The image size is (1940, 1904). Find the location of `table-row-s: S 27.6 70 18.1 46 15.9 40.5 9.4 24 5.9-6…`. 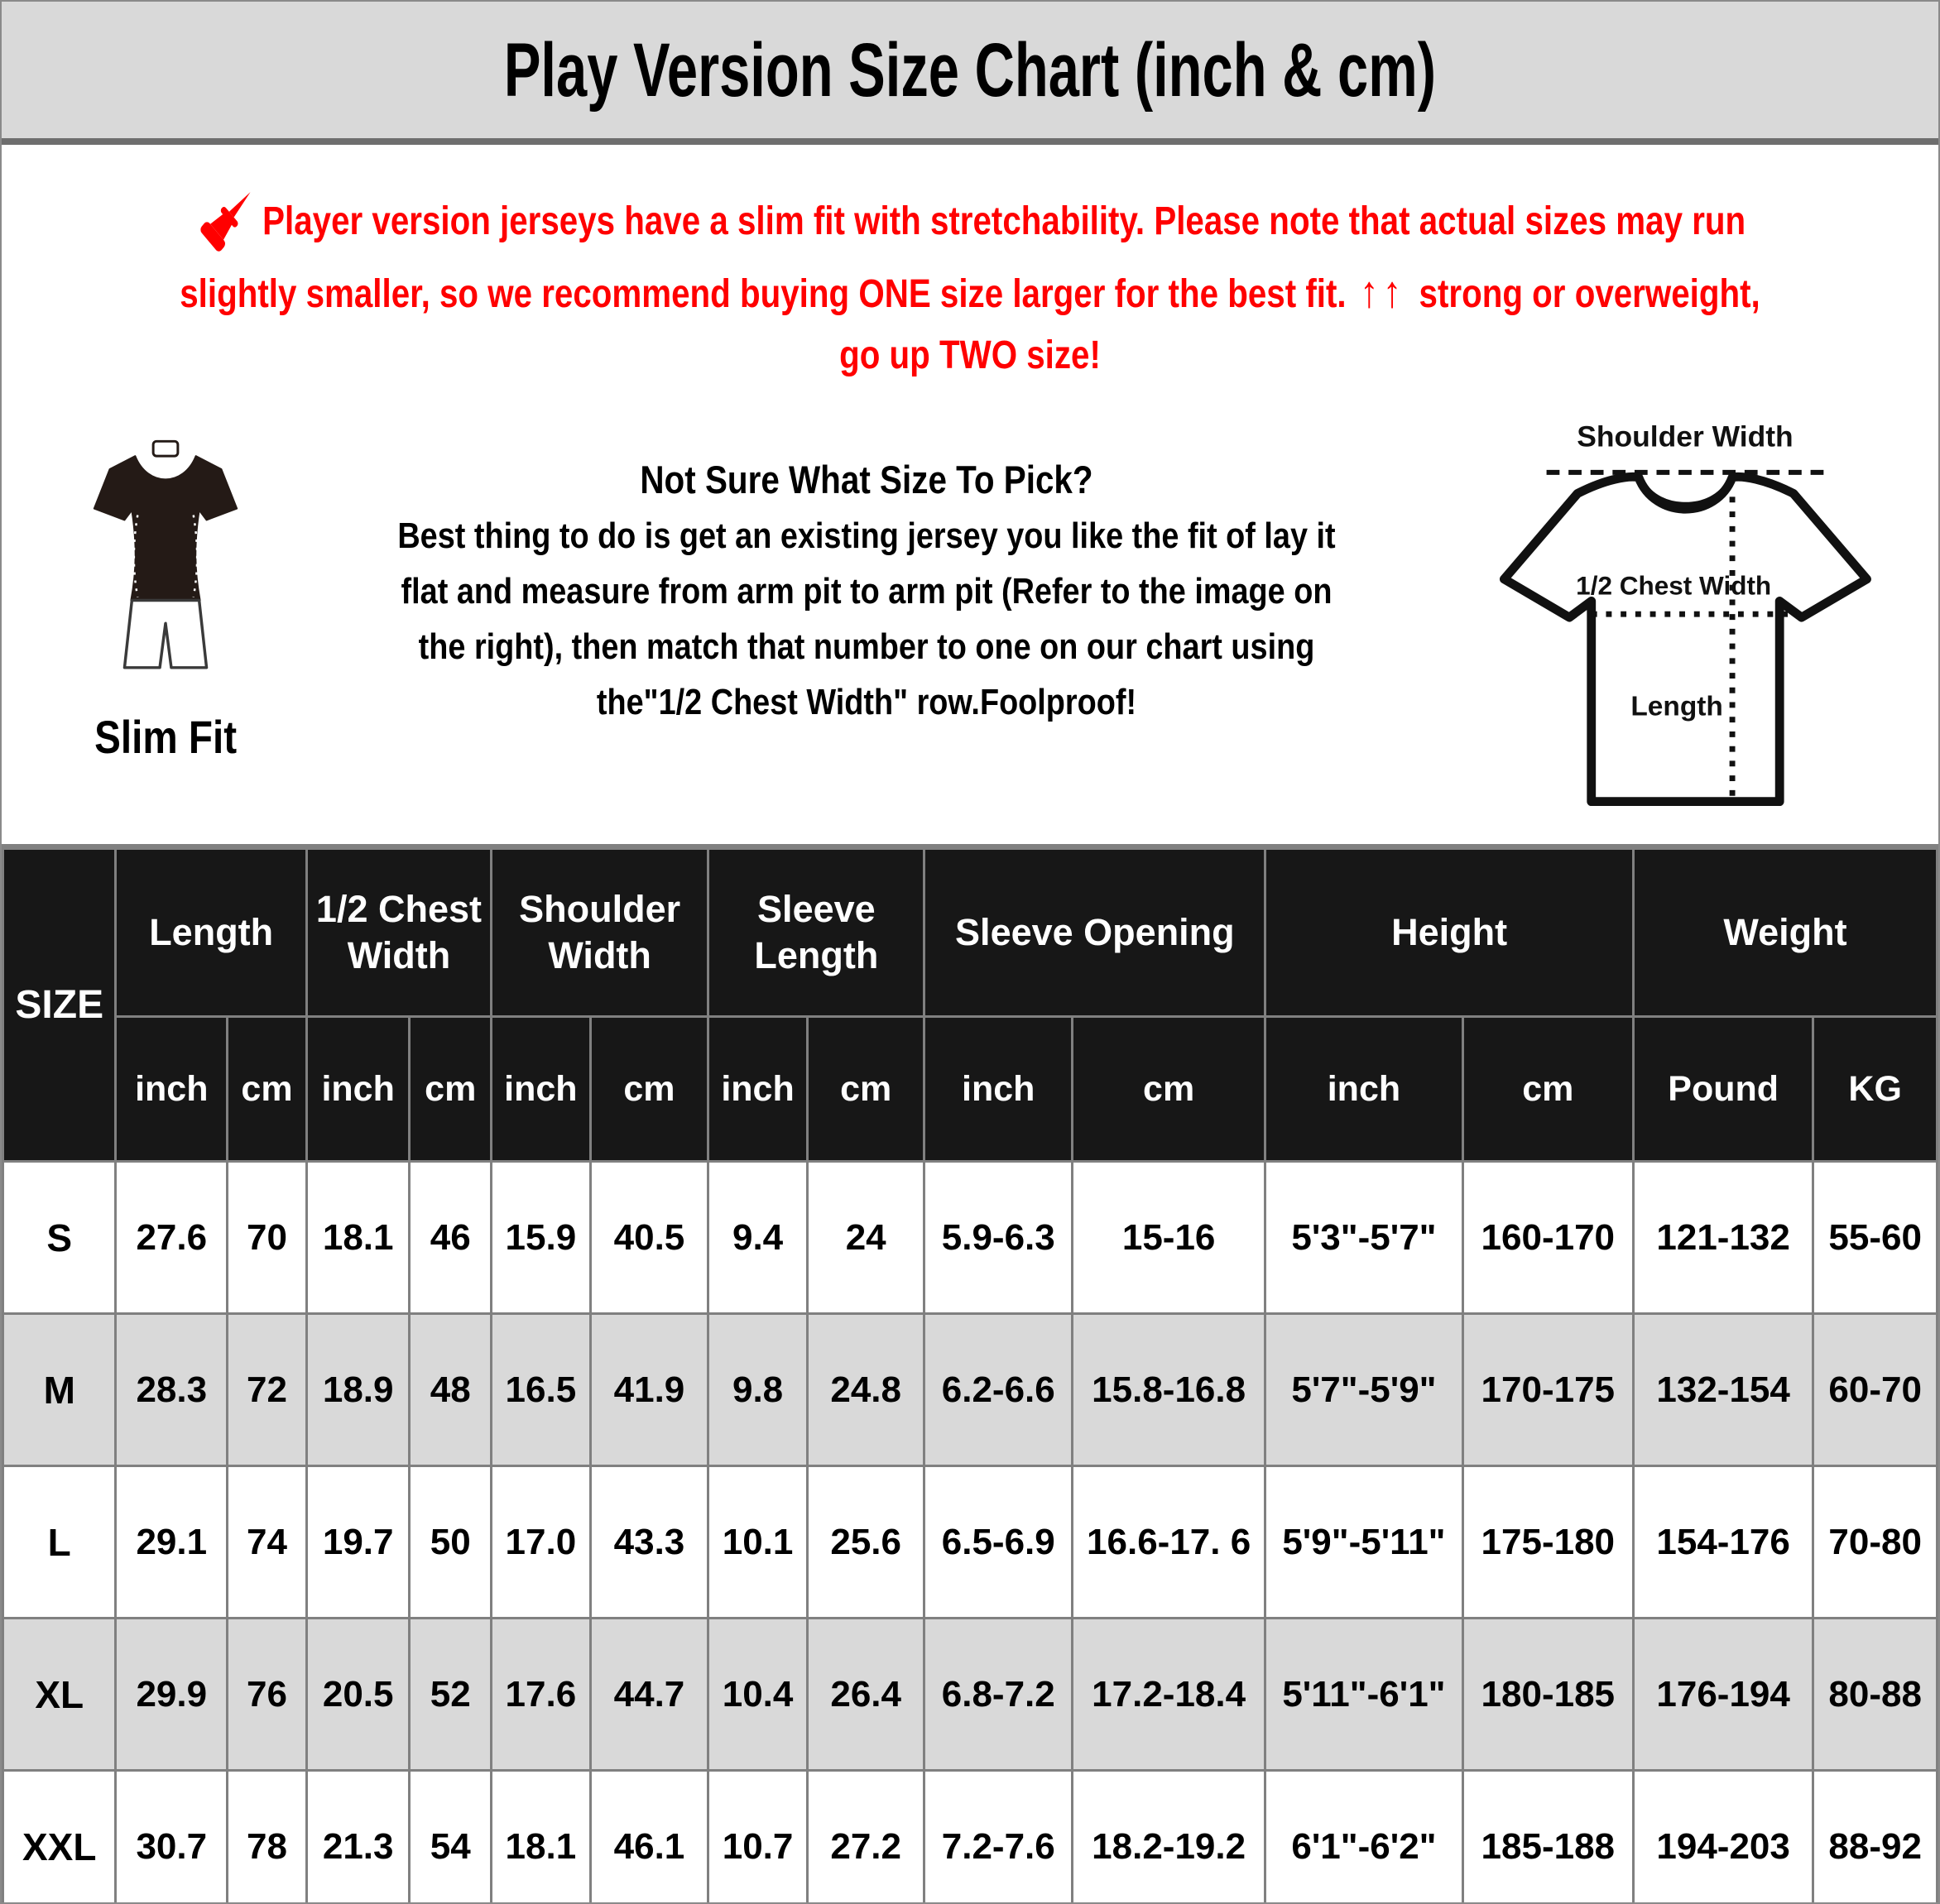

table-row-s: S 27.6 70 18.1 46 15.9 40.5 9.4 24 5.9-6… is located at coordinates (970, 1237).